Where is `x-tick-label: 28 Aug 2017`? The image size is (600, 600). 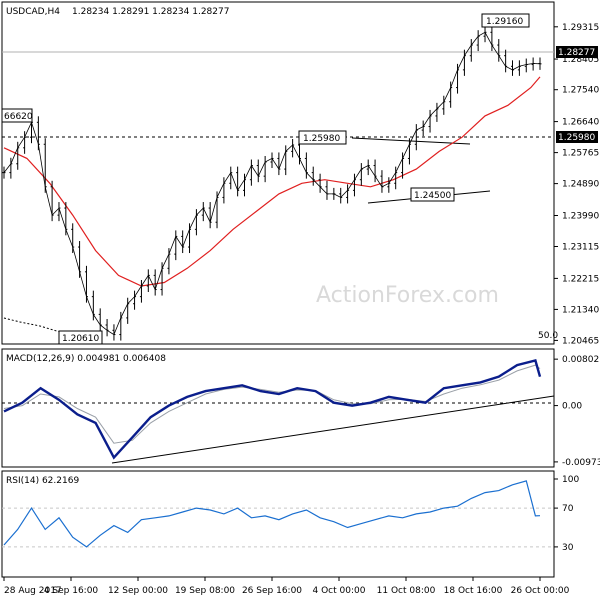 x-tick-label: 28 Aug 2017 is located at coordinates (33, 591).